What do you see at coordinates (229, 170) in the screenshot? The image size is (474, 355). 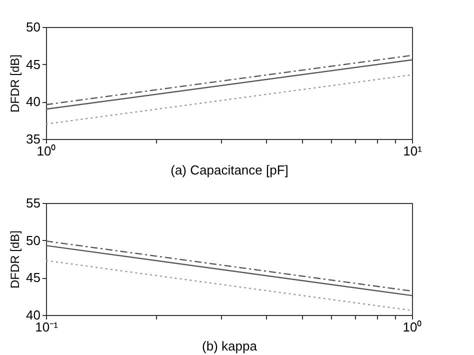 I see `x-axis-title: (a) Capacitance [pF]` at bounding box center [229, 170].